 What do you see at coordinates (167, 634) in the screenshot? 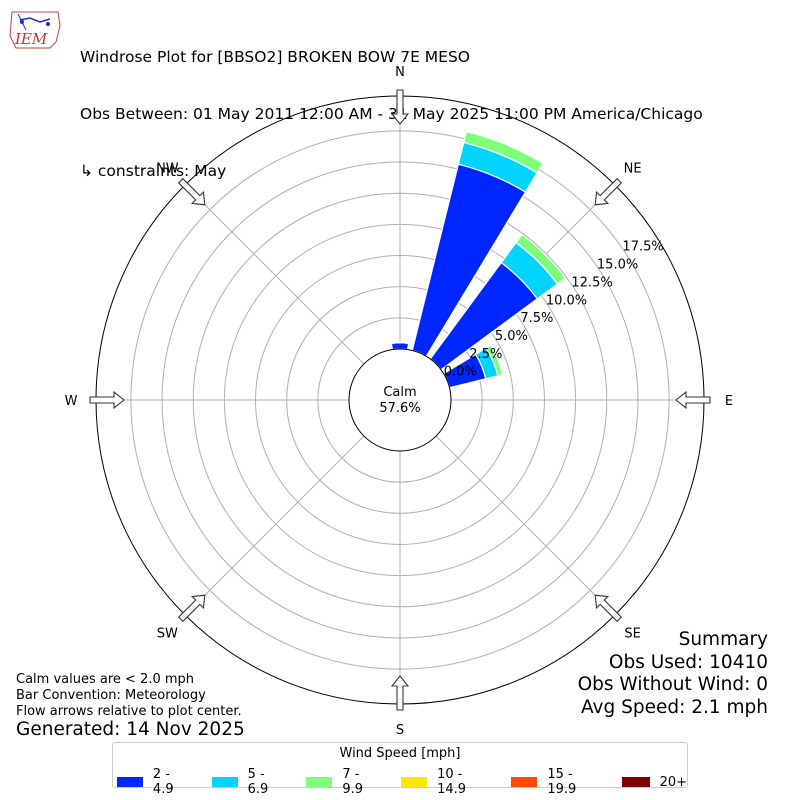
I see `compass-label-sw: SW` at bounding box center [167, 634].